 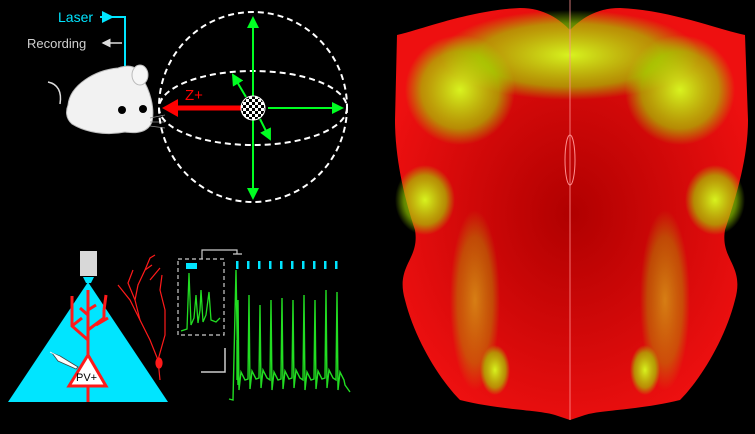 I want to click on inset-box, so click(x=201, y=297).